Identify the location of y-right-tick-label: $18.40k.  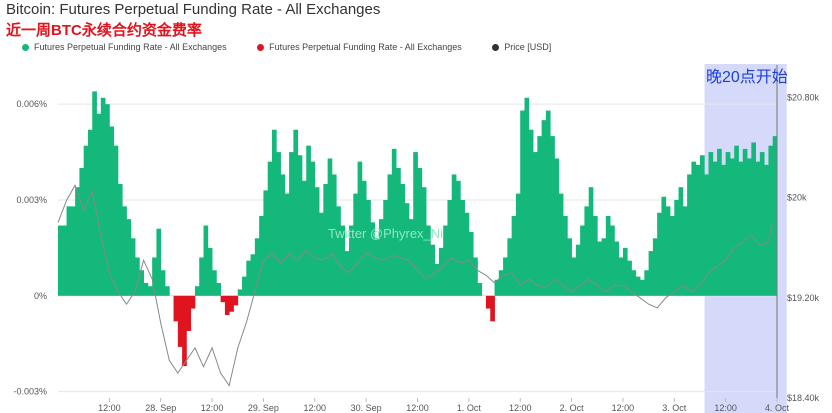
(803, 398).